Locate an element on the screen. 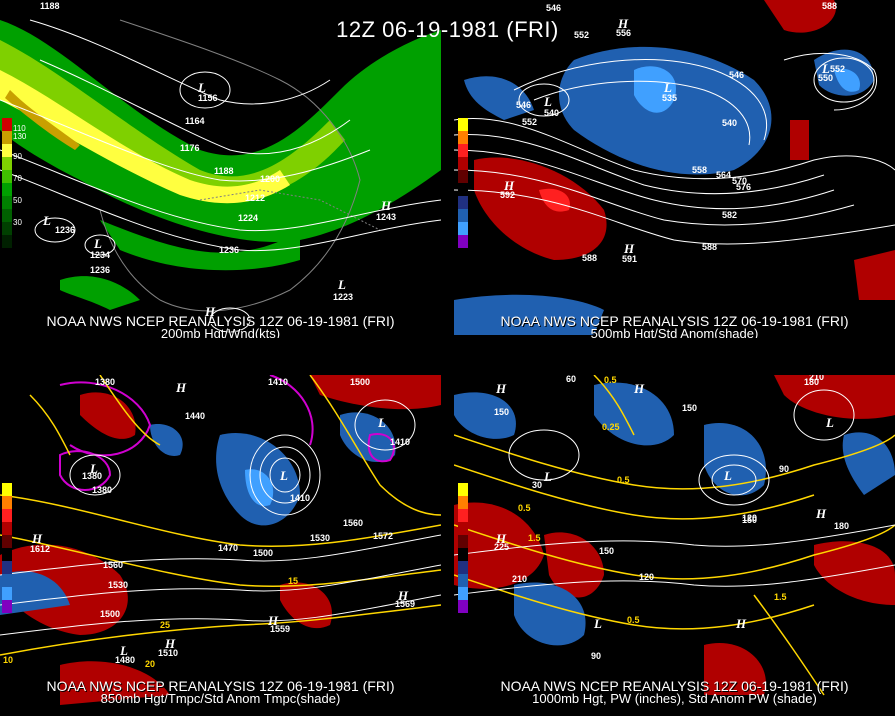 The height and width of the screenshot is (716, 895). svg-text: 0.25 is located at coordinates (611, 427).